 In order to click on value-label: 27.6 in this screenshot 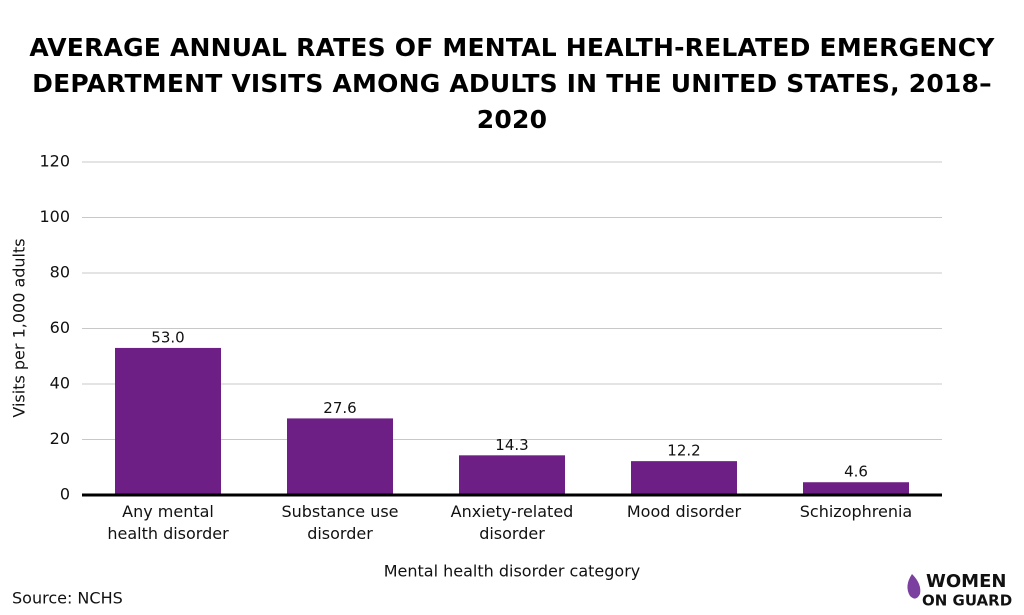, I will do `click(339, 408)`.